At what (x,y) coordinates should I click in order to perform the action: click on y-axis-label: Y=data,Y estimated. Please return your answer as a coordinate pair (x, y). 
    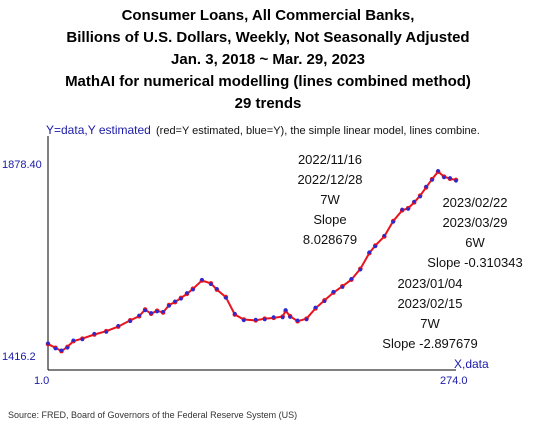
    Looking at the image, I should click on (98, 130).